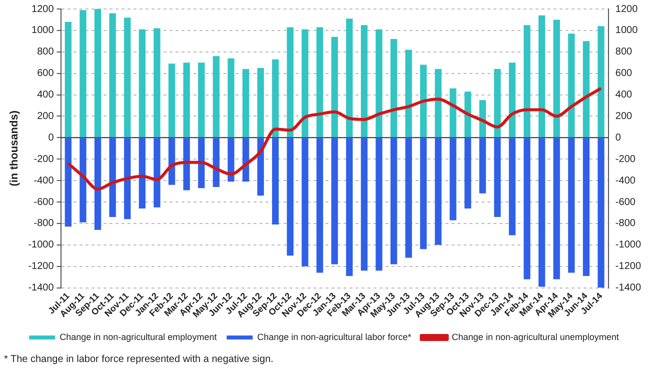 The width and height of the screenshot is (650, 376). I want to click on y-tick-label: 600, so click(45, 74).